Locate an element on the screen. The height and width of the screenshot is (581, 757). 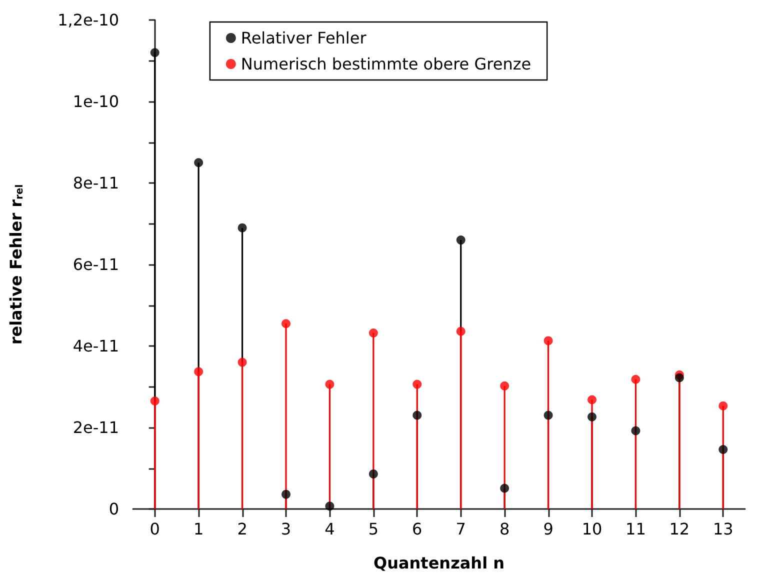
legend-label: Numerisch bestimmte obere Grenze is located at coordinates (386, 64).